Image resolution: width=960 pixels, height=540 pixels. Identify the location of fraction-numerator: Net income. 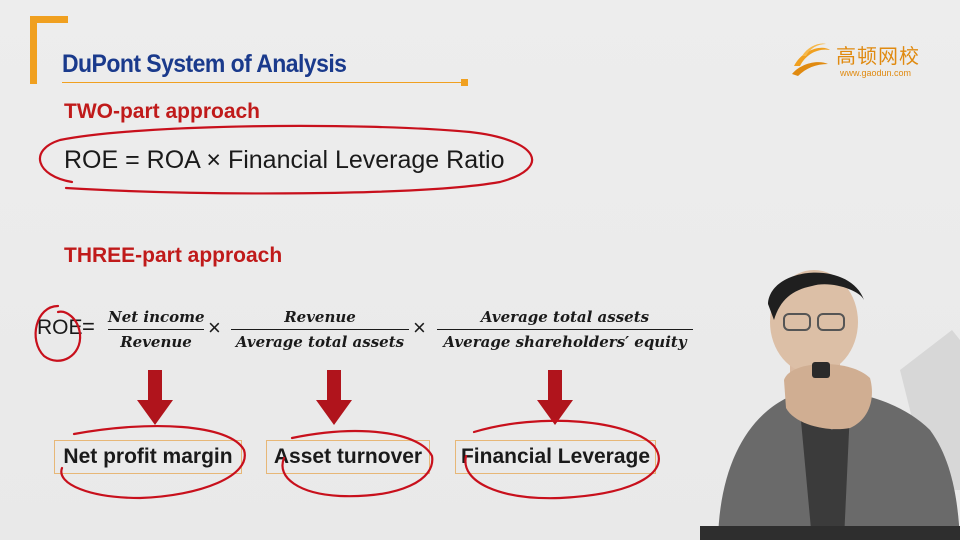
(156, 317).